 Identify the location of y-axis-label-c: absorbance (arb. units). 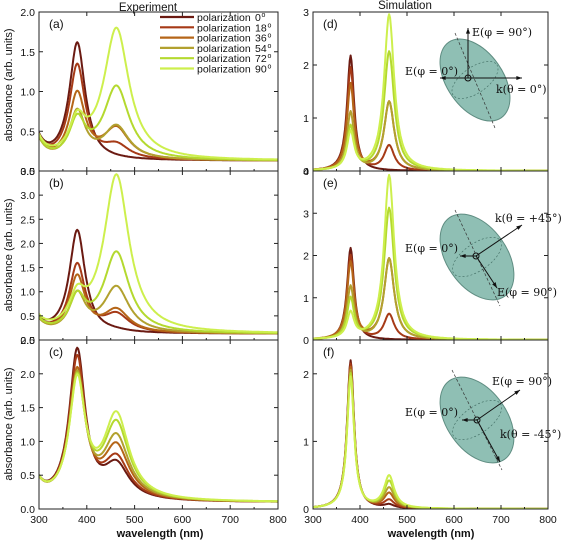
(9, 423).